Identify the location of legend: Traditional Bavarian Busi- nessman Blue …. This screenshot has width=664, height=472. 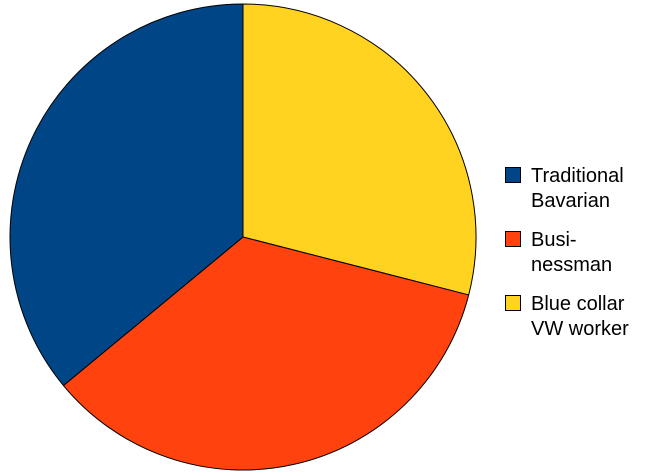
(584, 260).